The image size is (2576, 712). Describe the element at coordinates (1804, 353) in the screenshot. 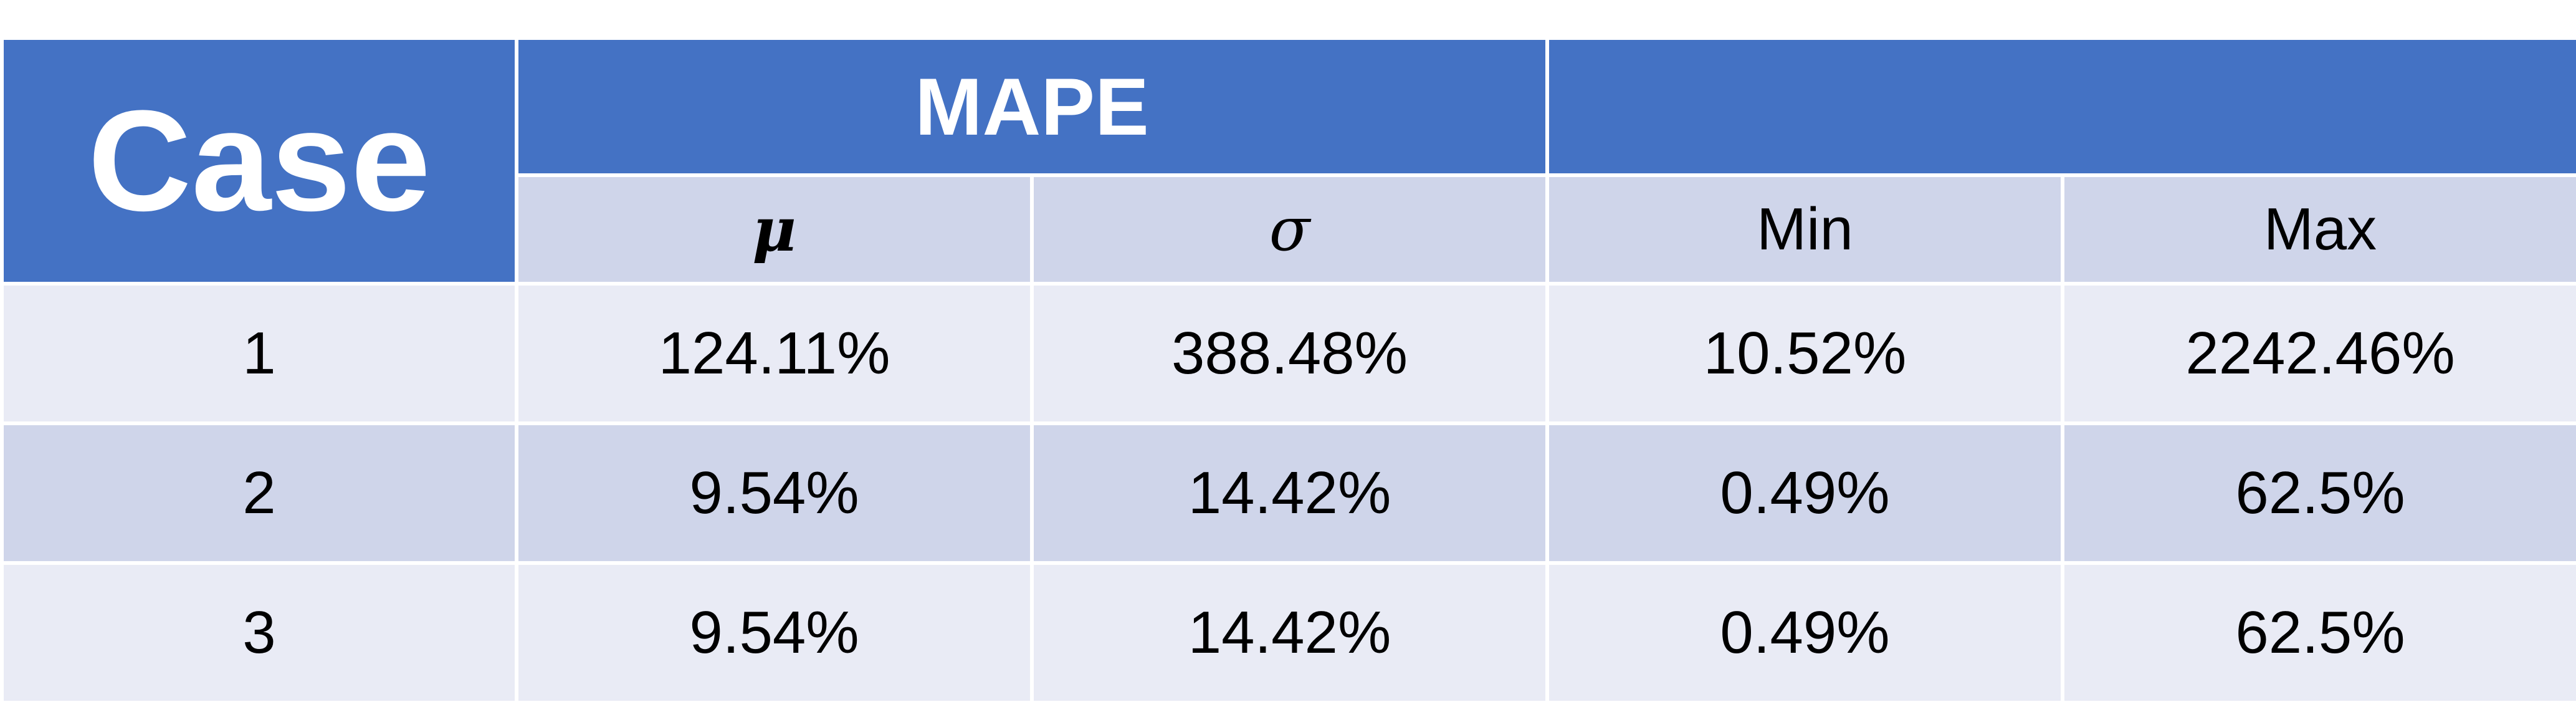

I see `min-cell: 10.52%` at that location.